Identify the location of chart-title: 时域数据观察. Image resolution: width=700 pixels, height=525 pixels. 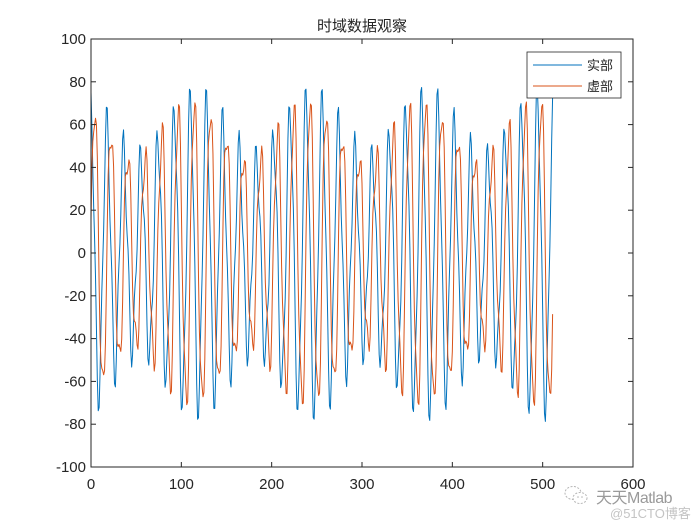
(362, 26).